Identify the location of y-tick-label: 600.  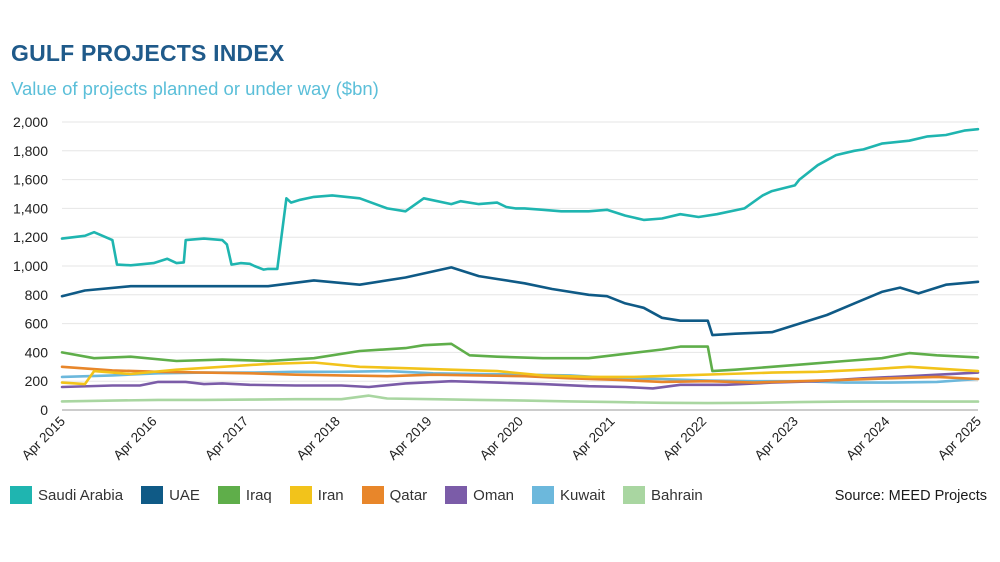
(37, 324).